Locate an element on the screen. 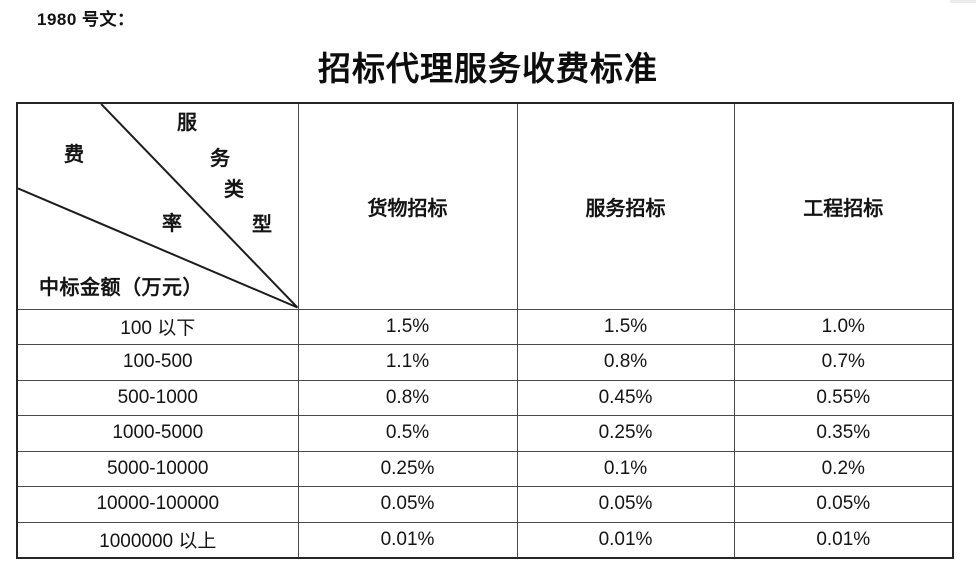 This screenshot has width=976, height=581. row-label-cell: 500-1000 is located at coordinates (157, 397).